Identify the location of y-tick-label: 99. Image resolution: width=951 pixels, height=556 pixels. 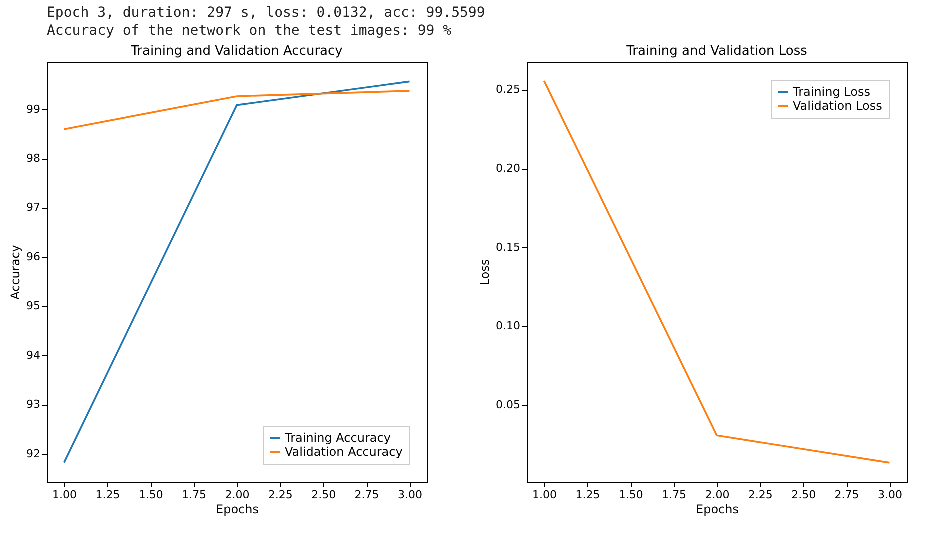
(33, 109).